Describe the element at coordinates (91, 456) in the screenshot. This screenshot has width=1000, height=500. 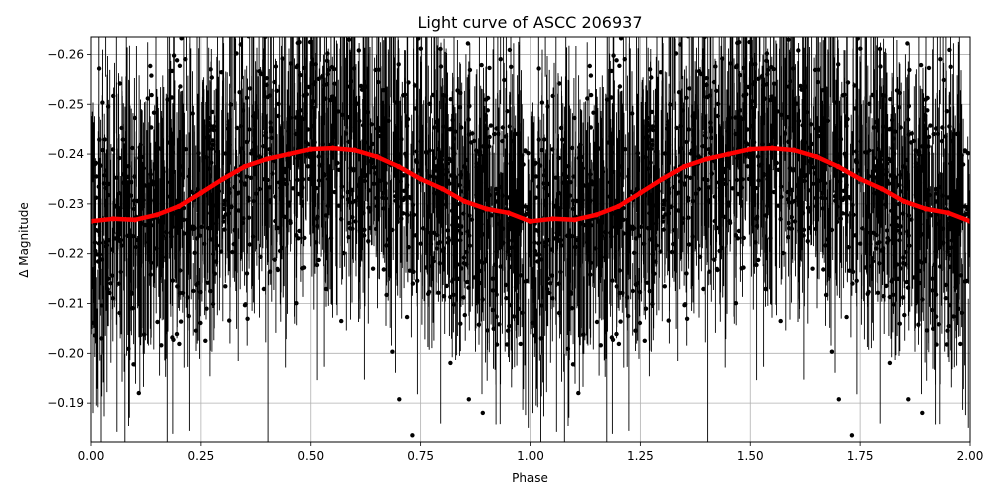
I see `x-tick-label: 0.00` at that location.